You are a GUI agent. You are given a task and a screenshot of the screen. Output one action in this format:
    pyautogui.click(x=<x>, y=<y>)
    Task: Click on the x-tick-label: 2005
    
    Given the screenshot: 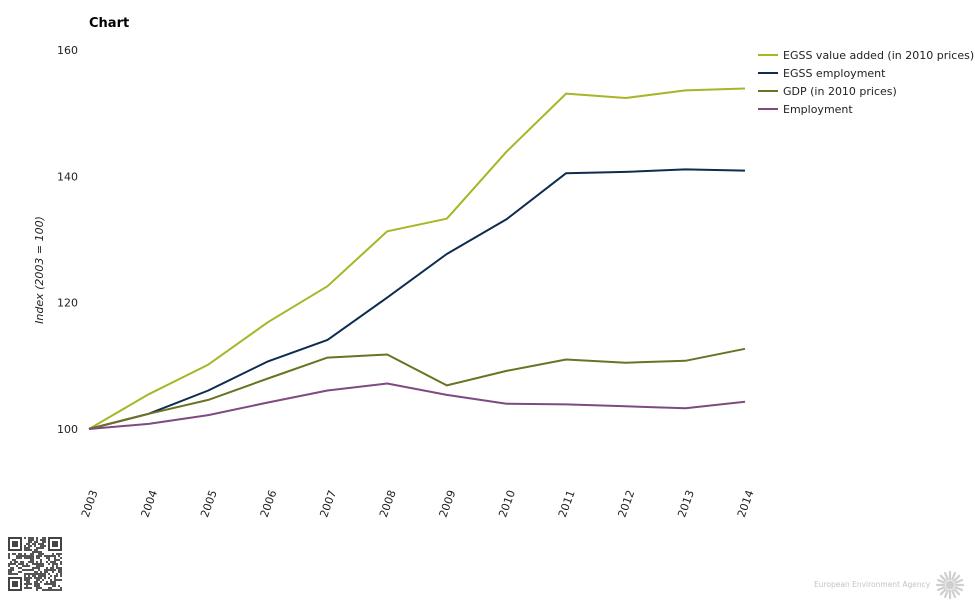 What is the action you would take?
    pyautogui.click(x=209, y=503)
    